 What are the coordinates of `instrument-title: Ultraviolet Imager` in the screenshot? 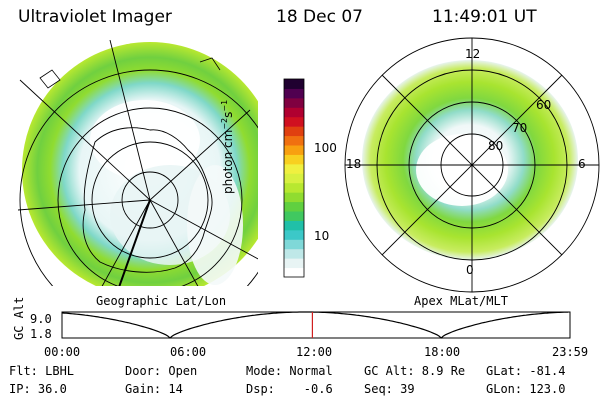 It's located at (95, 17).